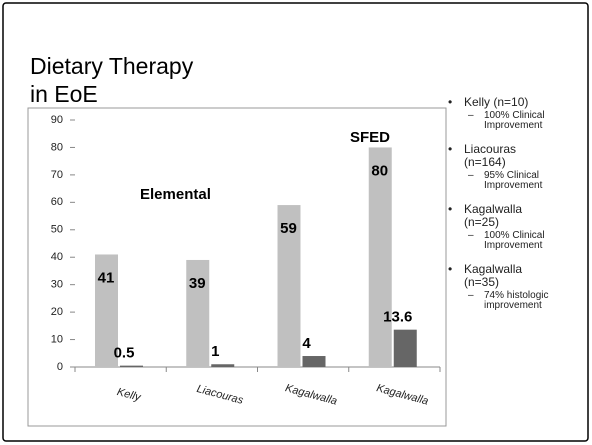  What do you see at coordinates (496, 102) in the screenshot?
I see `bullet-text: Kelly (n=10)` at bounding box center [496, 102].